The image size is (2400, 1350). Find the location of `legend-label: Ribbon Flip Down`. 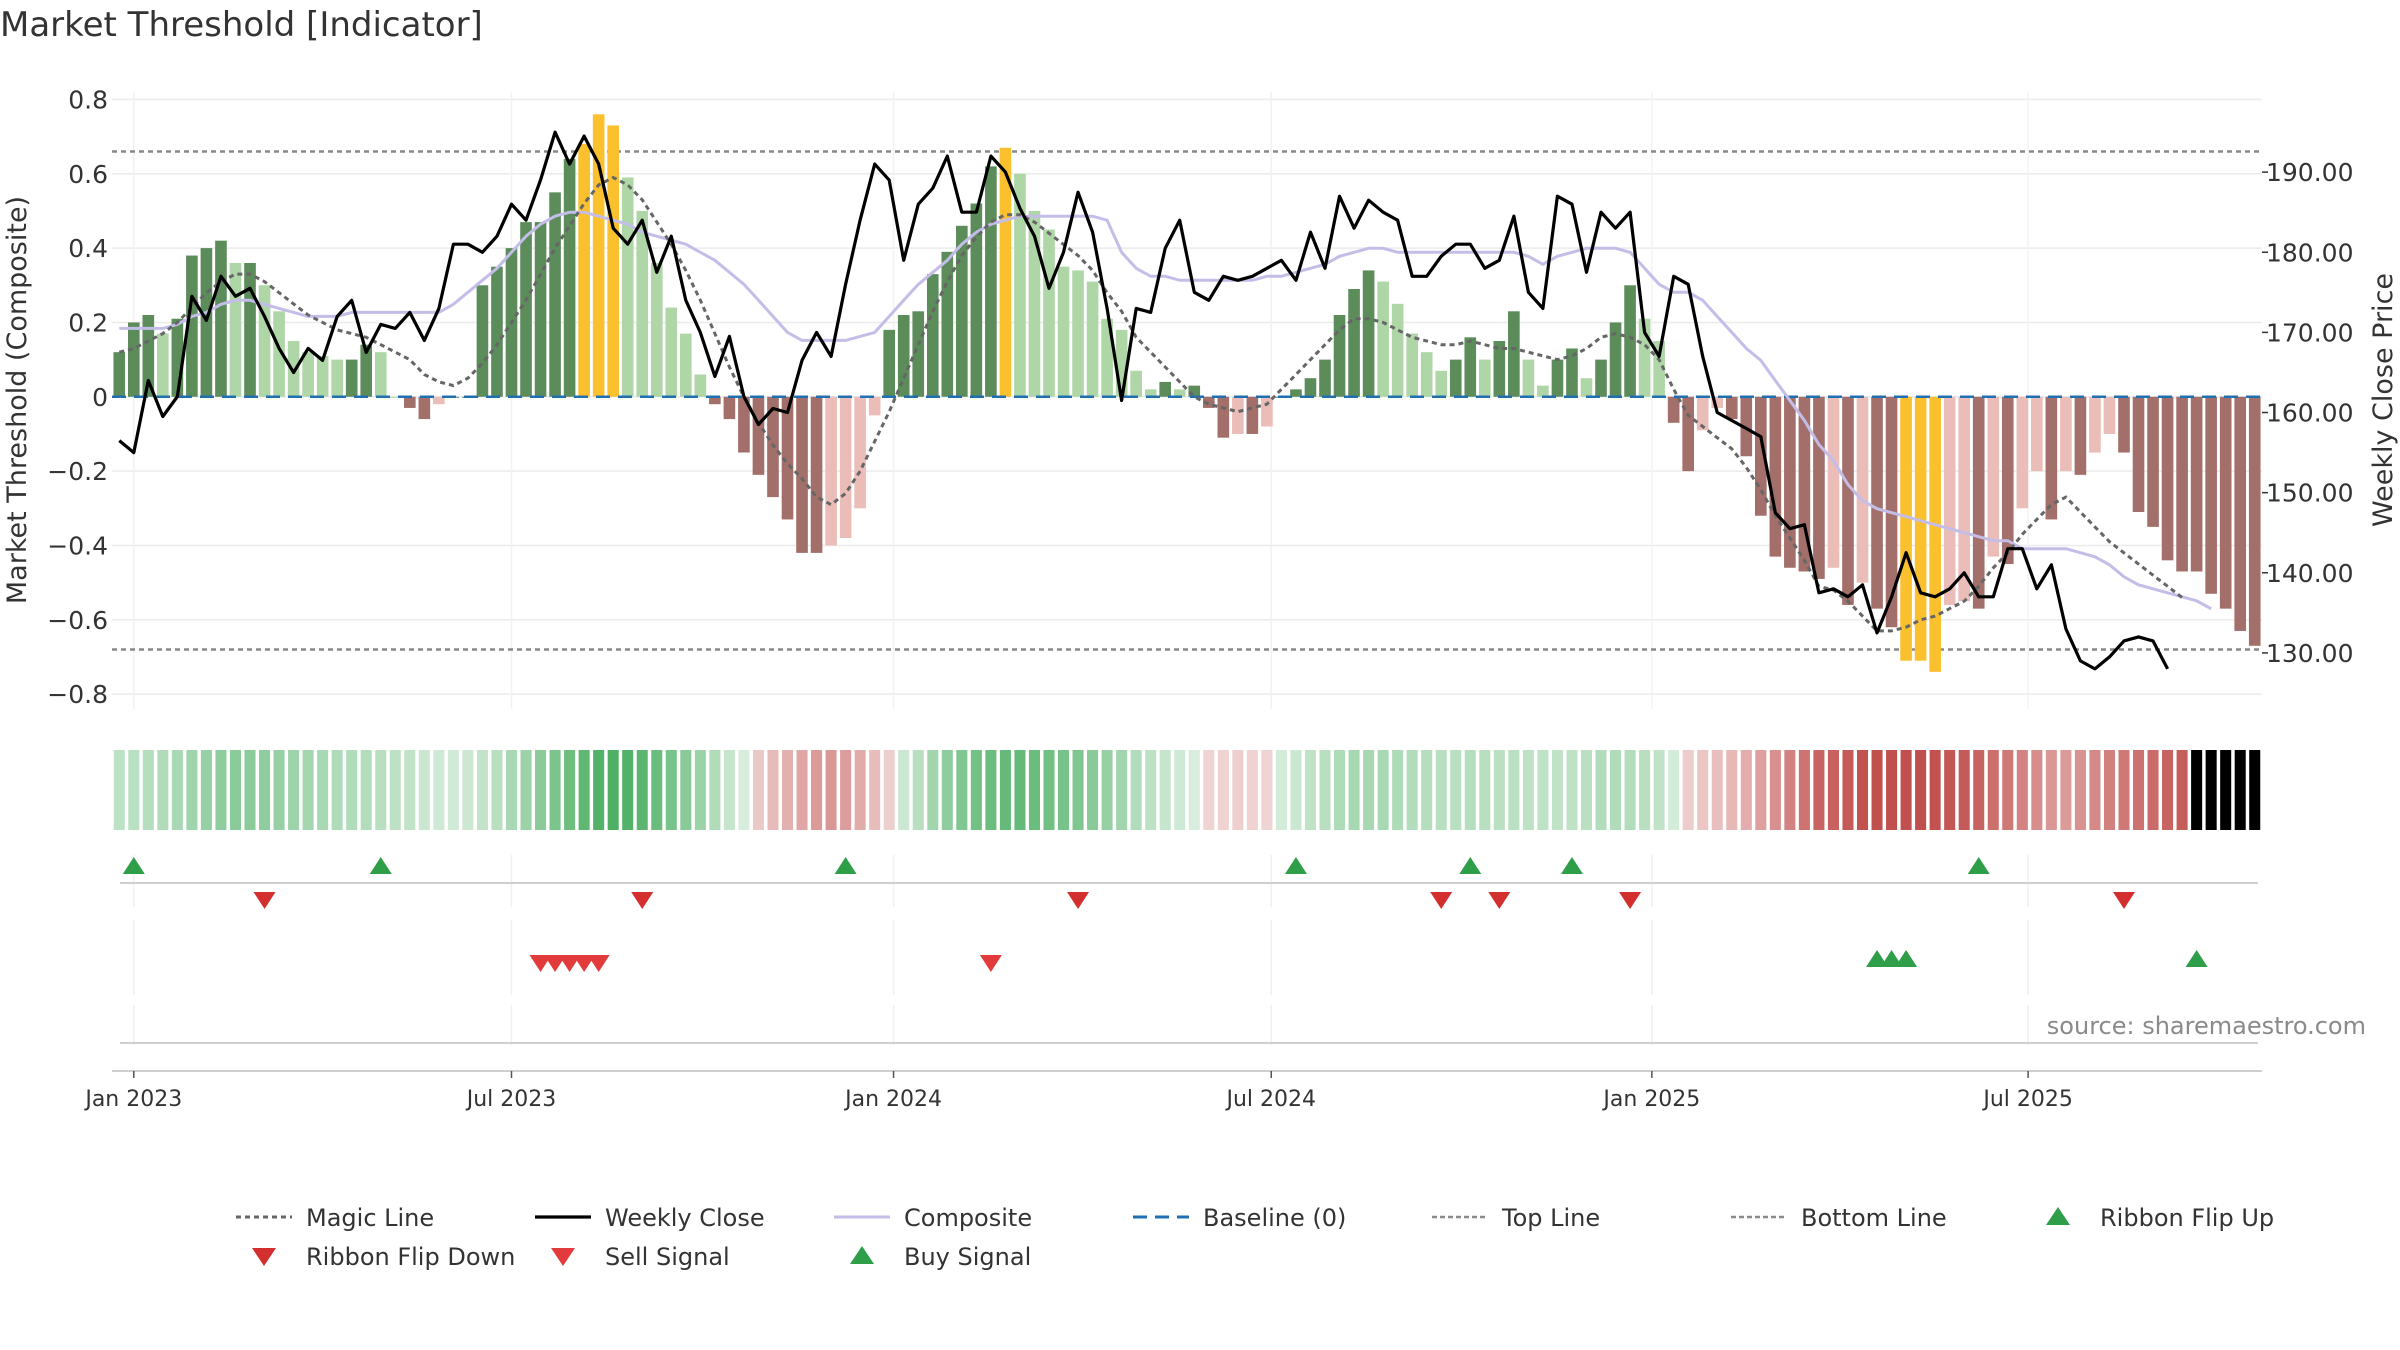

legend-label: Ribbon Flip Down is located at coordinates (410, 1257).